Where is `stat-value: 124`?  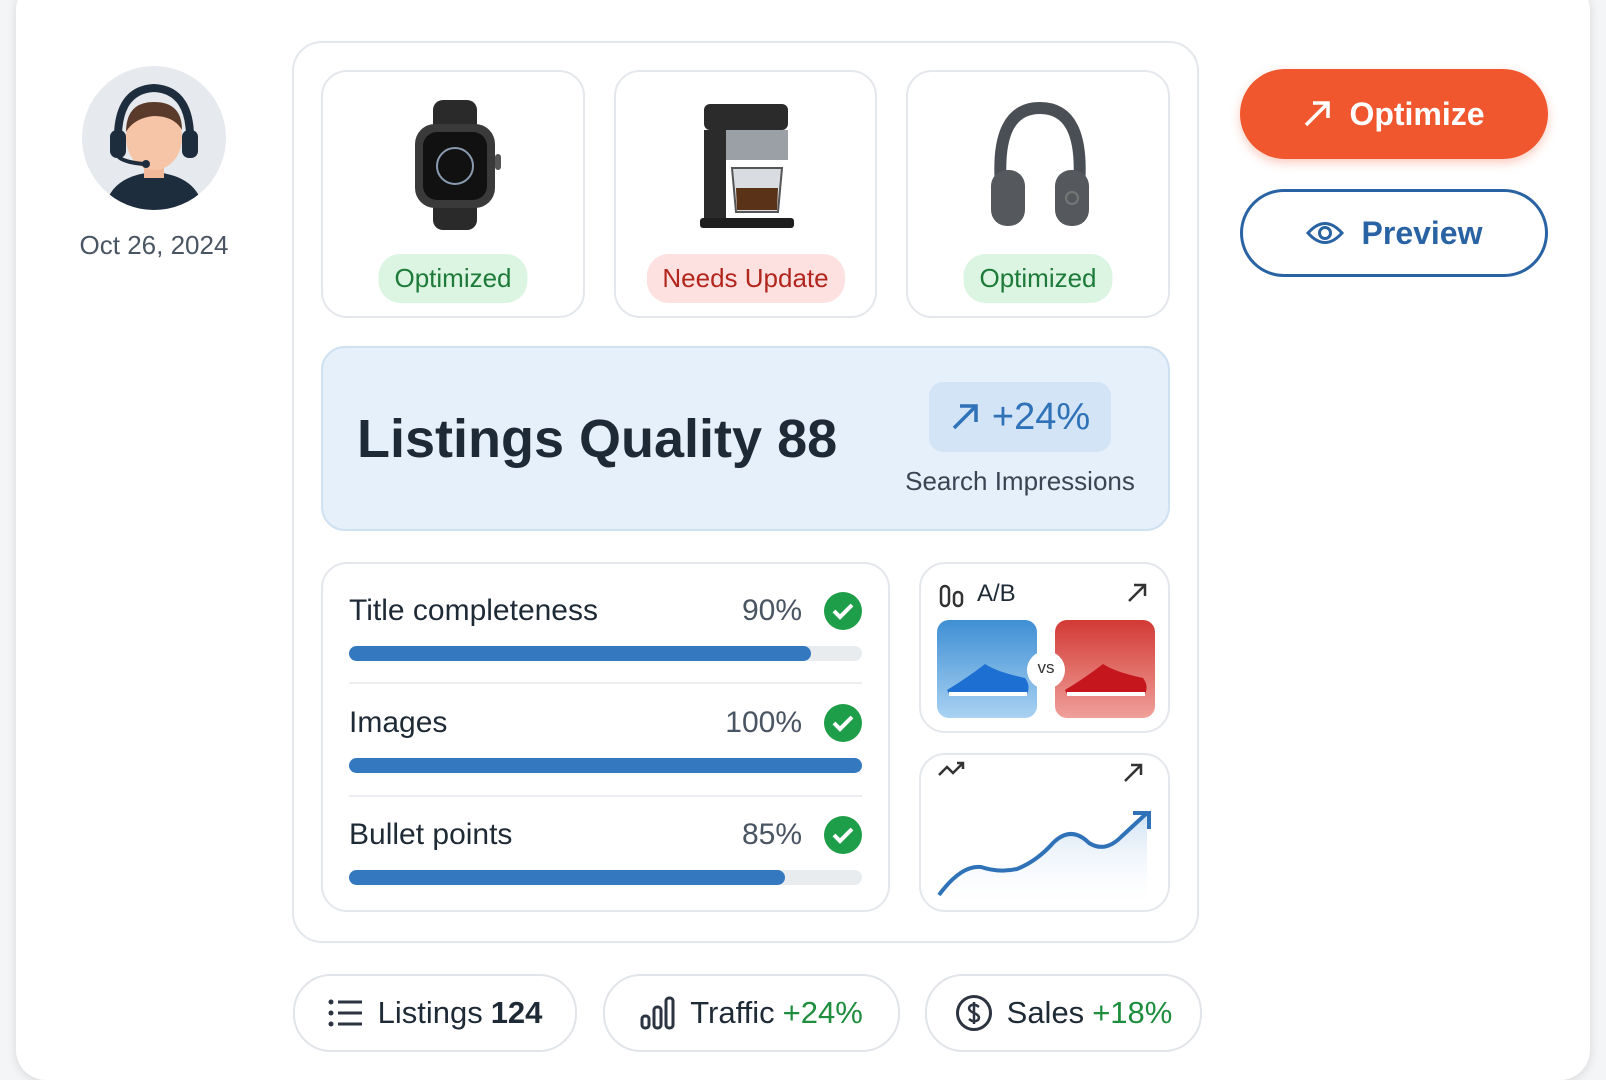
stat-value: 124 is located at coordinates (516, 1012).